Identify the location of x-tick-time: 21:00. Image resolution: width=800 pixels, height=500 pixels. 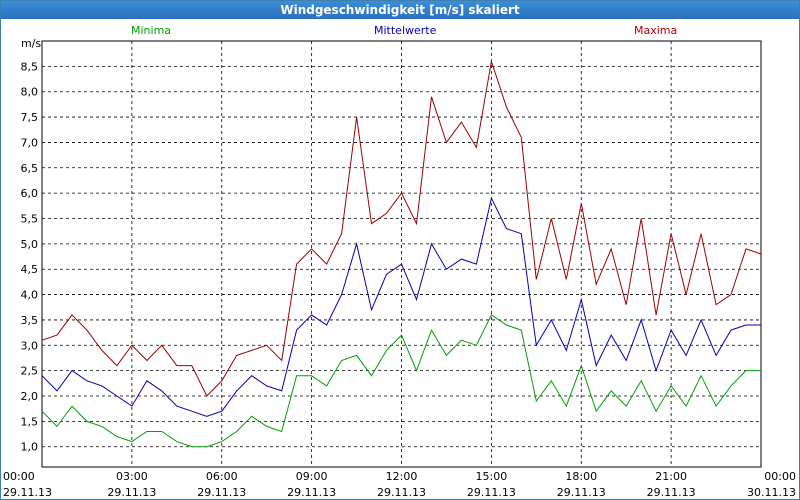
(671, 476).